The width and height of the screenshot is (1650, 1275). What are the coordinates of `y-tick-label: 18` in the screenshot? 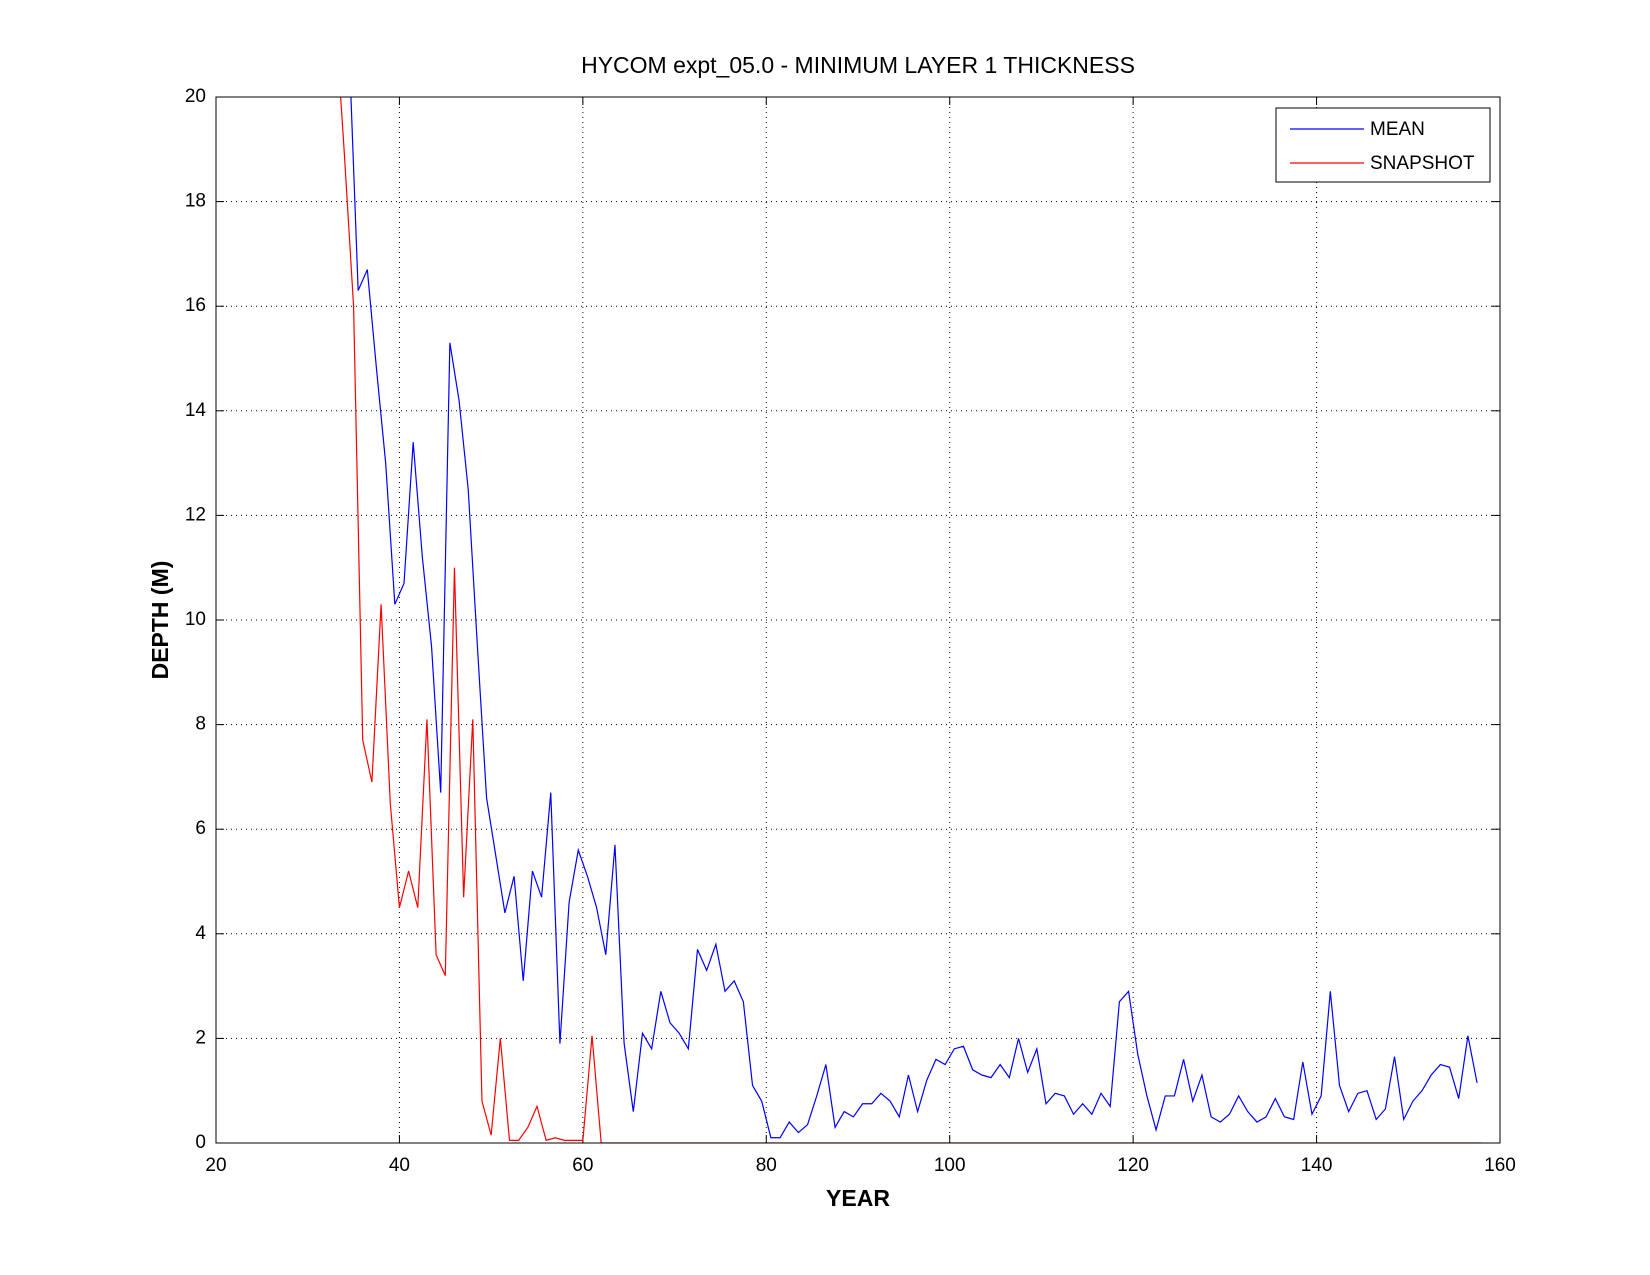 It's located at (195, 201).